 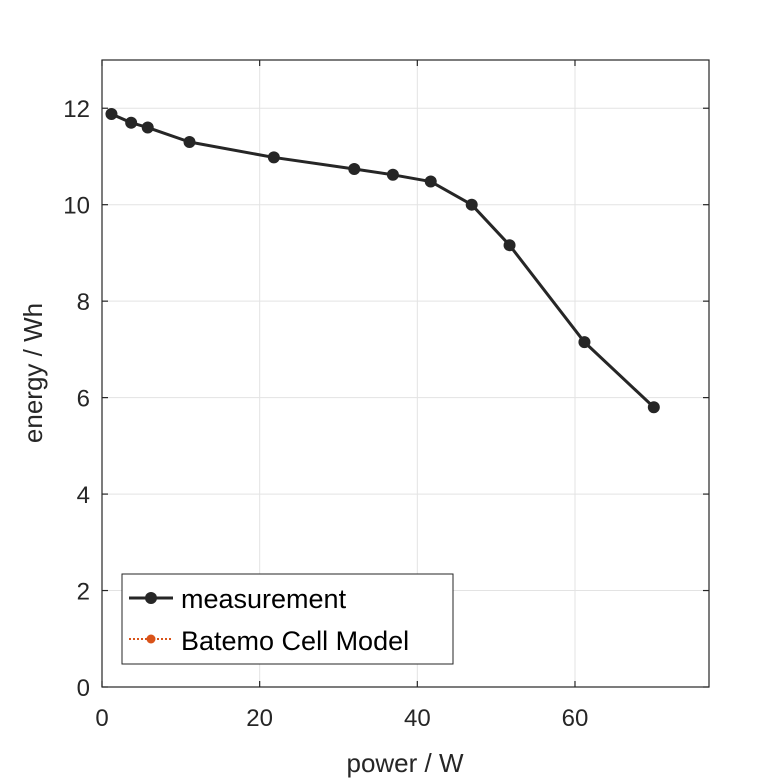 I want to click on x-tick-label: 20, so click(x=259, y=718).